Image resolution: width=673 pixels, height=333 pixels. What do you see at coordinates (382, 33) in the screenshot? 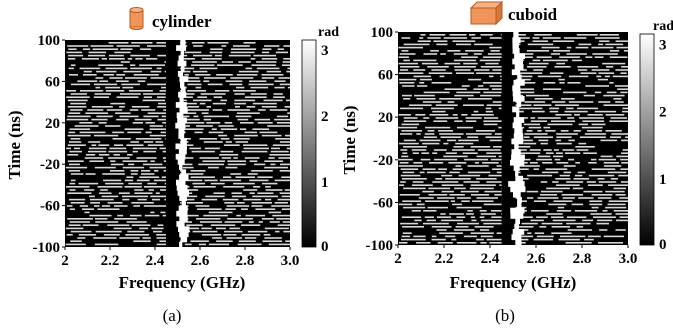
I see `y-tick-label: 100` at bounding box center [382, 33].